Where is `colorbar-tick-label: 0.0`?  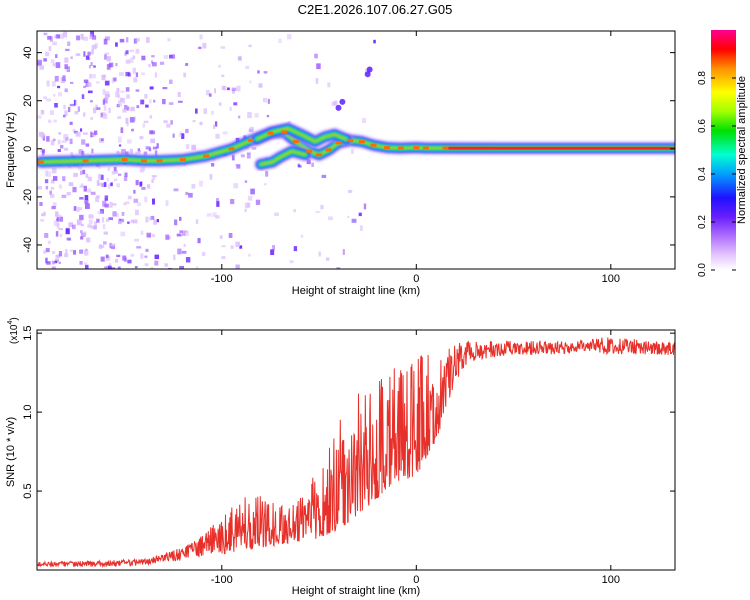
colorbar-tick-label: 0.0 is located at coordinates (702, 270).